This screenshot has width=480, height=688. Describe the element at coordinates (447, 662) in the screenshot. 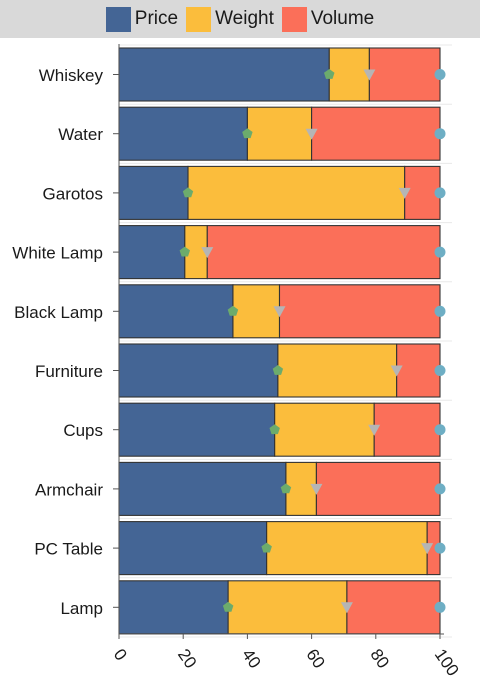

I see `x-tick-label: 100` at that location.